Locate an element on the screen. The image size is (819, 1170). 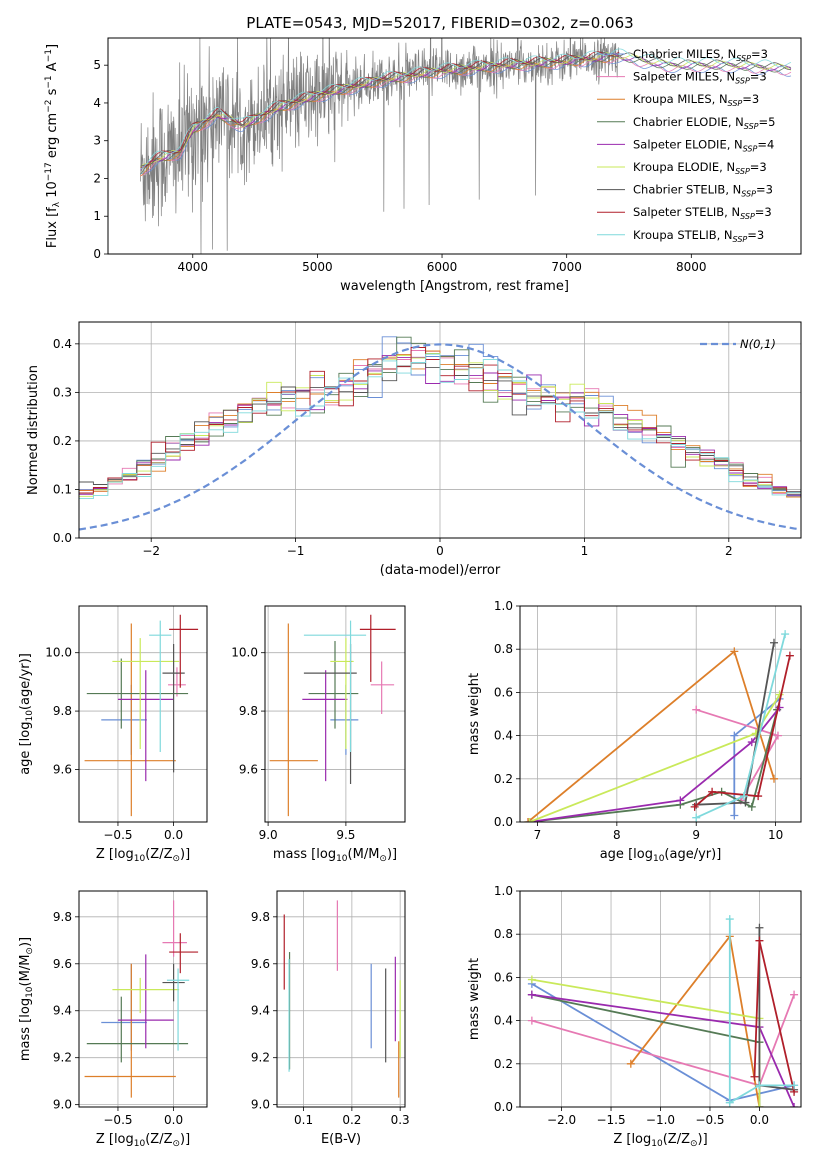
x-axis-label: E(B-V) is located at coordinates (341, 1139).